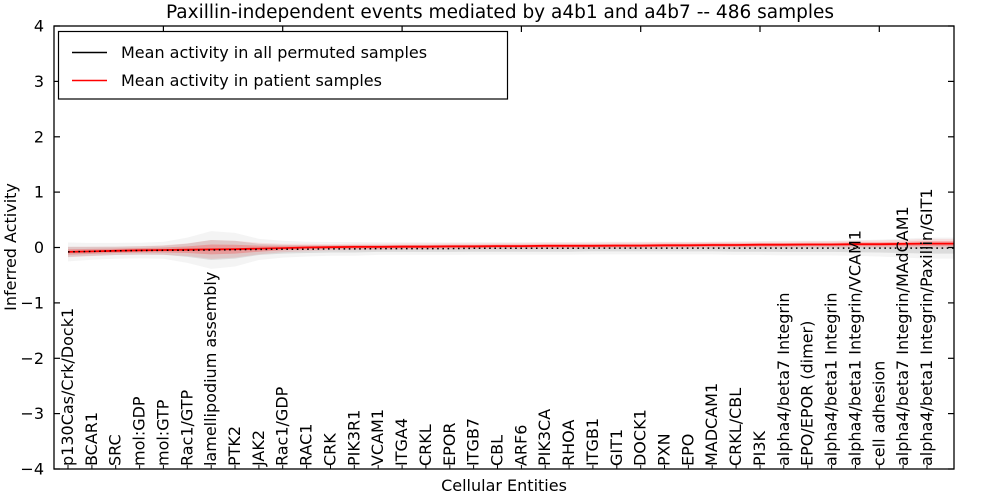 This screenshot has height=500, width=1000. Describe the element at coordinates (139, 431) in the screenshot. I see `x-category-label: mol:GDP` at that location.